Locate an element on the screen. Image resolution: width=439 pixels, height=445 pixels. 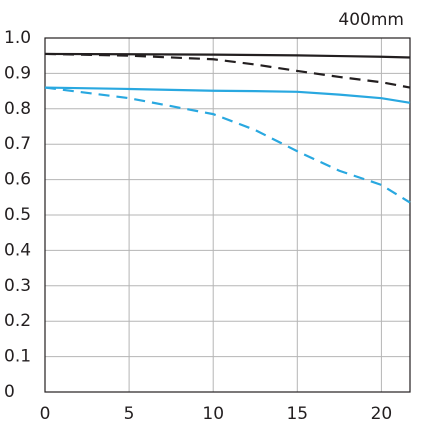
x-tick-label: 10 is located at coordinates (213, 414).